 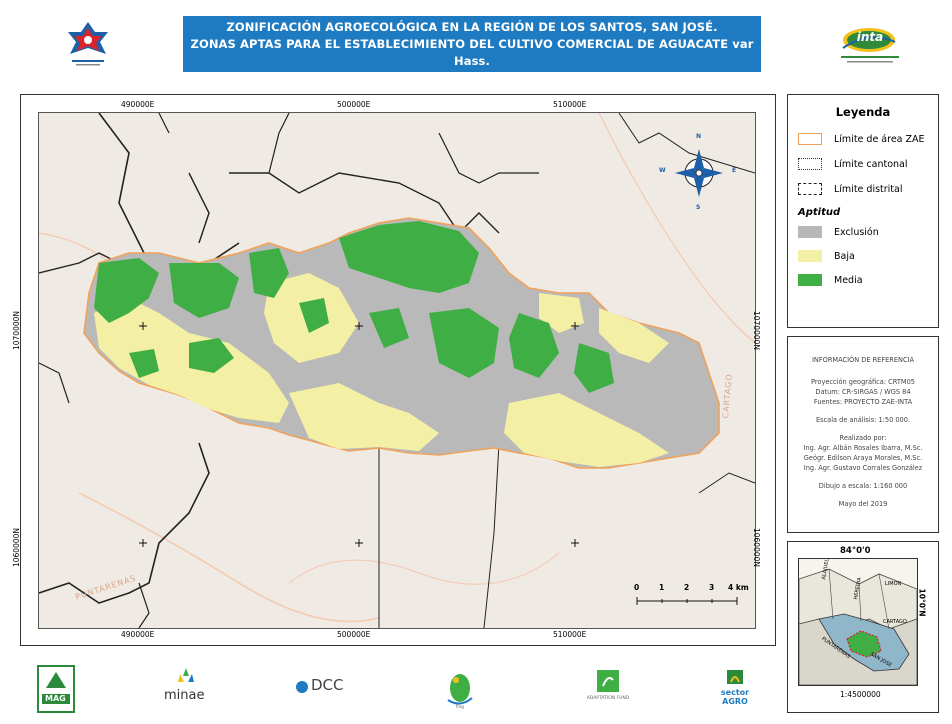 I want to click on coord-left-2: 1060000N, so click(x=17, y=547).